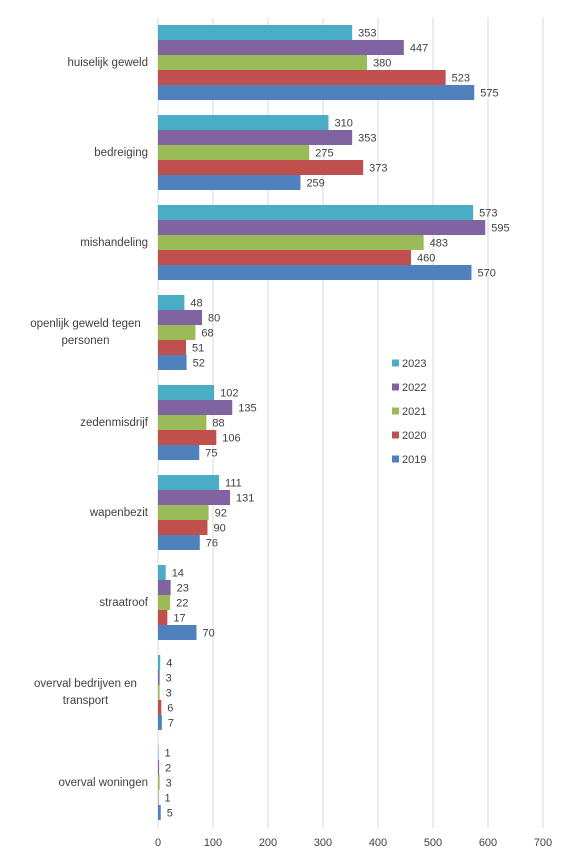  What do you see at coordinates (168, 768) in the screenshot?
I see `value-label: 2` at bounding box center [168, 768].